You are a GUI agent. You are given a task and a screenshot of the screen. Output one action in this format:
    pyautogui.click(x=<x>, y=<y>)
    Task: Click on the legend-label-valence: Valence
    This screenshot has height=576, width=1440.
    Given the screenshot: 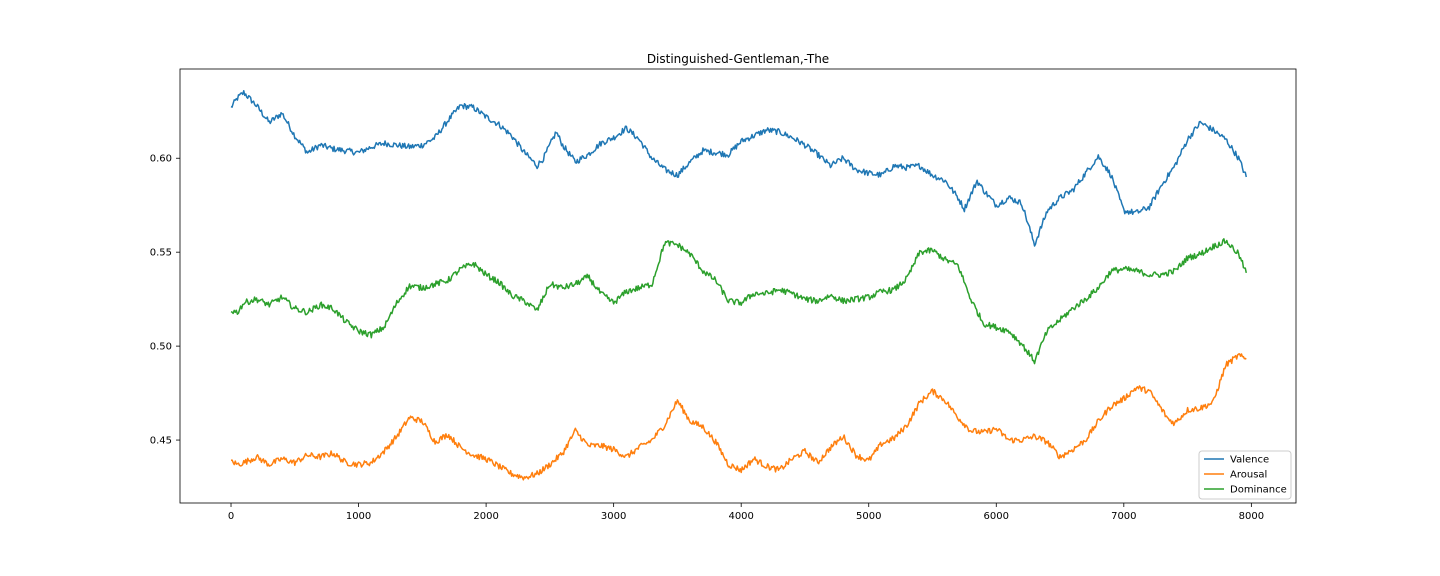 What is the action you would take?
    pyautogui.click(x=1249, y=460)
    